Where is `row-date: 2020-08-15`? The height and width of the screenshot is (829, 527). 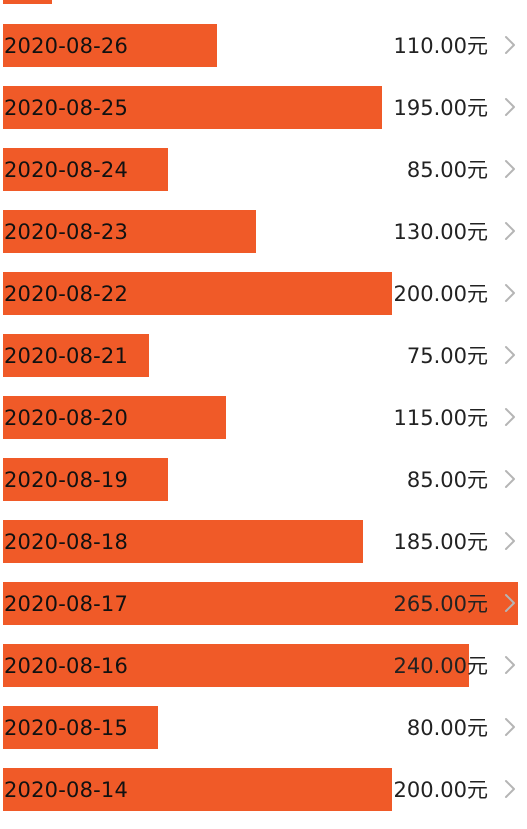 row-date: 2020-08-15 is located at coordinates (66, 728).